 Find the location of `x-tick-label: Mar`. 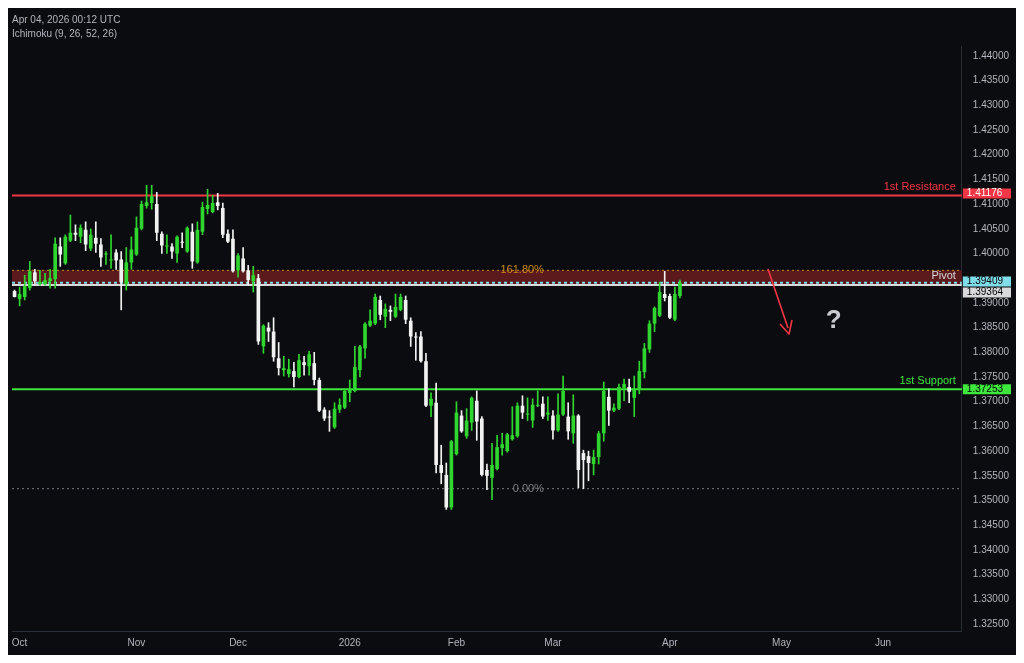

x-tick-label: Mar is located at coordinates (553, 642).